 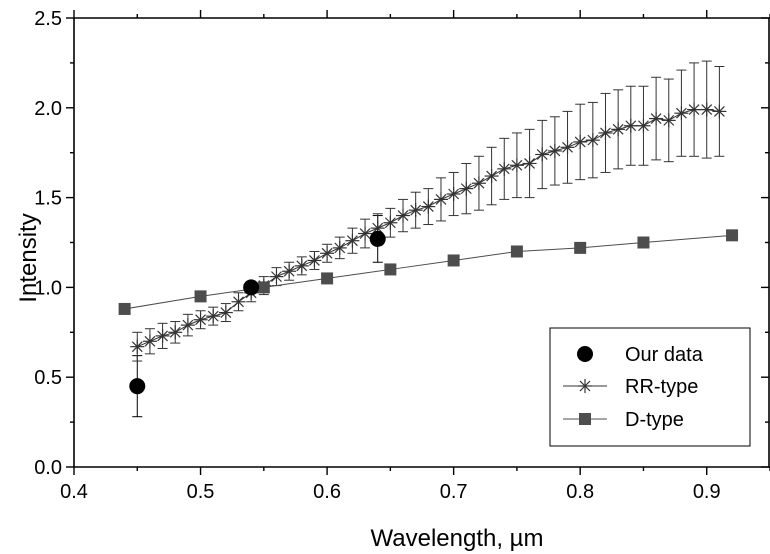 I want to click on y-axis-label: Intensity, so click(x=28, y=257).